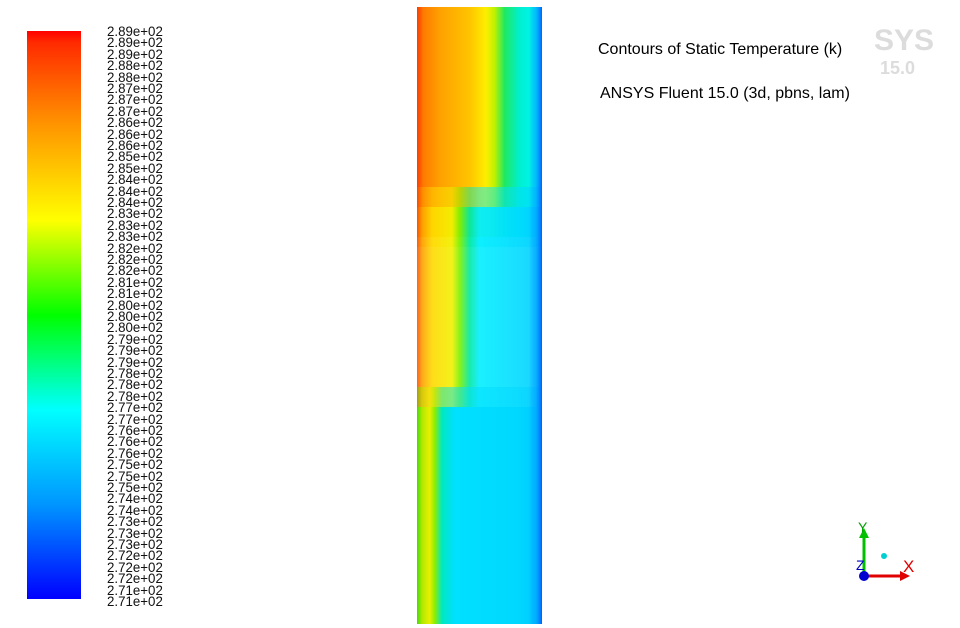 The width and height of the screenshot is (960, 628). I want to click on x-axis-arrowhead, so click(905, 576).